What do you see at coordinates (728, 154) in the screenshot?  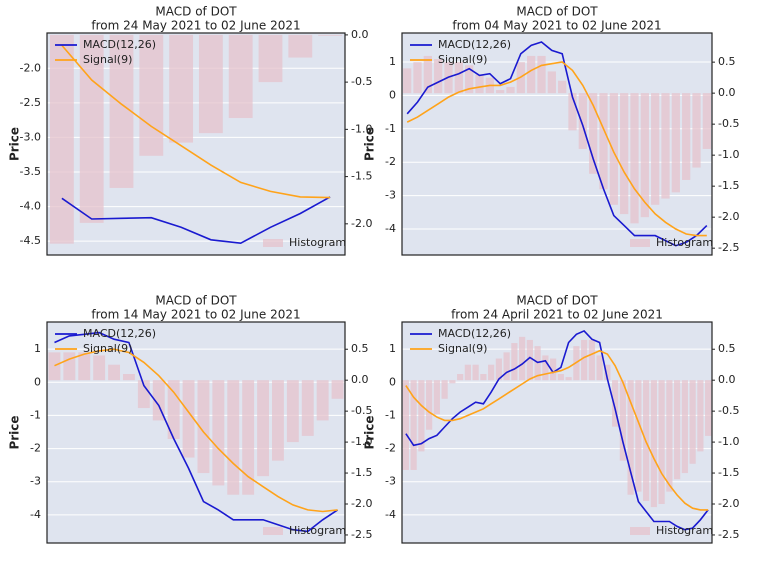 I see `y2-tick-label: -1.0` at bounding box center [728, 154].